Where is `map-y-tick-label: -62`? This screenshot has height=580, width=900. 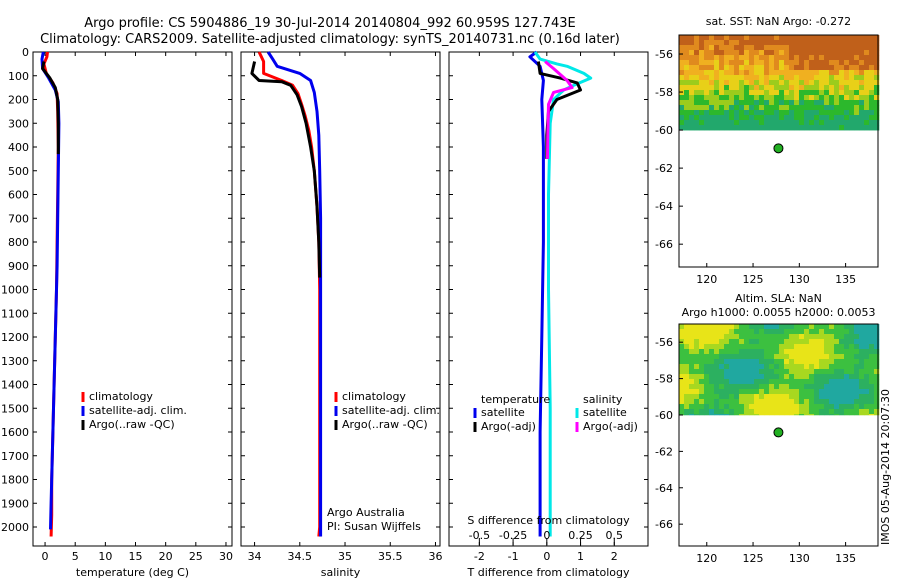
map-y-tick-label: -62 is located at coordinates (664, 451).